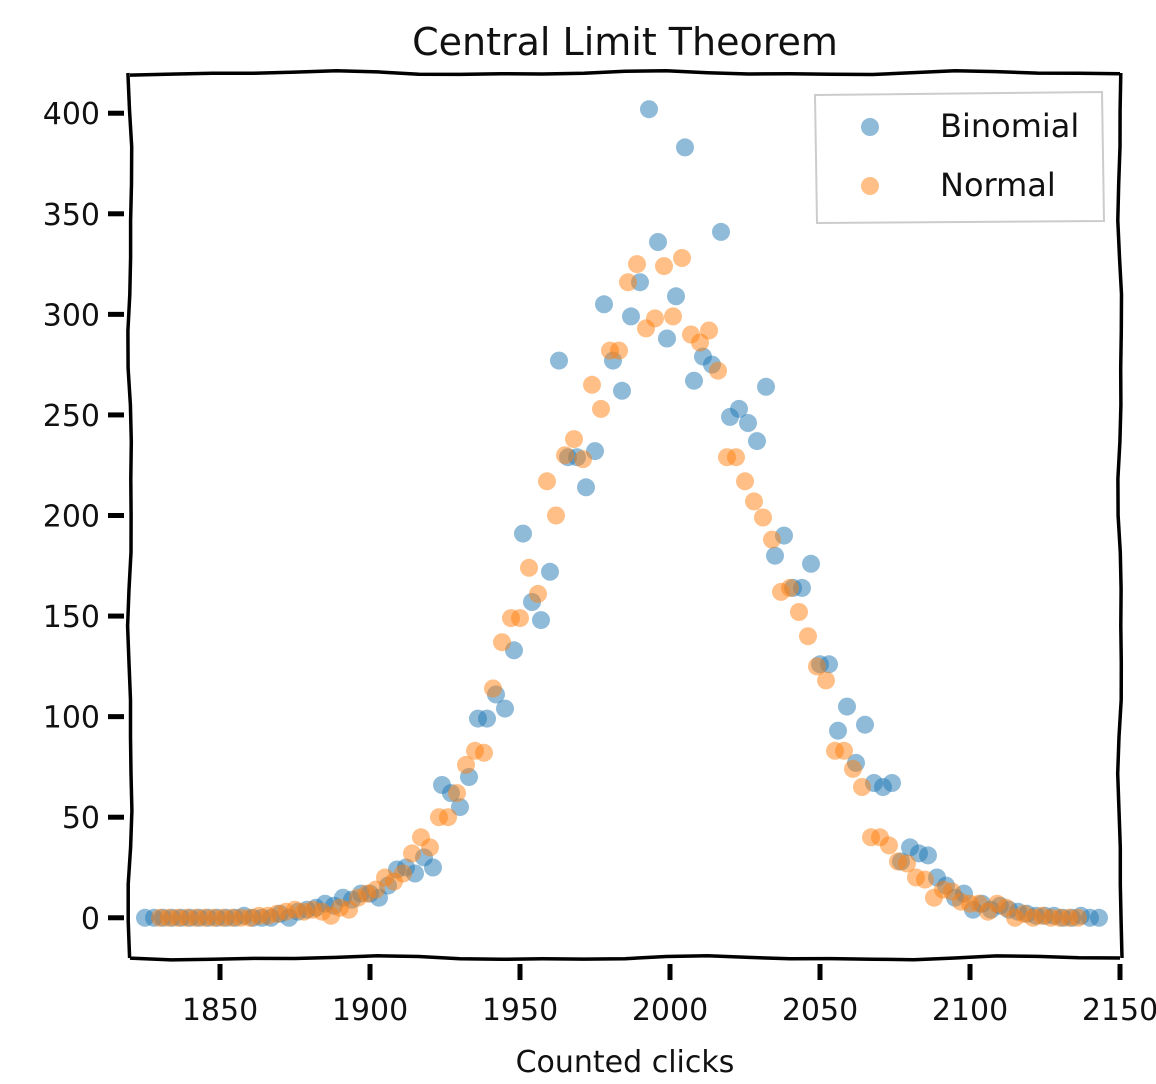 Image resolution: width=1156 pixels, height=1084 pixels. Describe the element at coordinates (71, 416) in the screenshot. I see `y-tick-label: 250` at that location.